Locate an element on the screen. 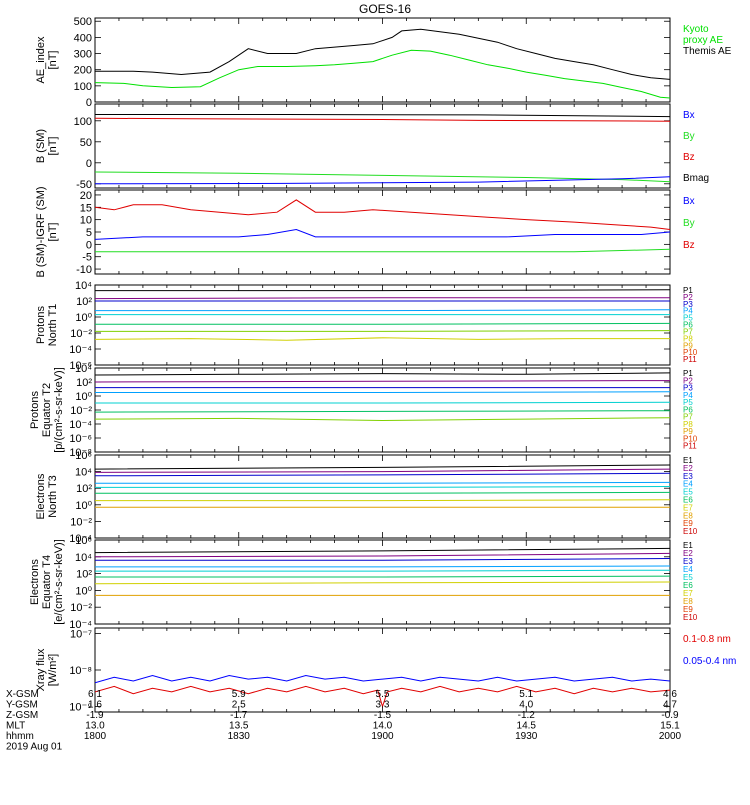 The image size is (750, 805). legend-entry: P8 is located at coordinates (688, 424).